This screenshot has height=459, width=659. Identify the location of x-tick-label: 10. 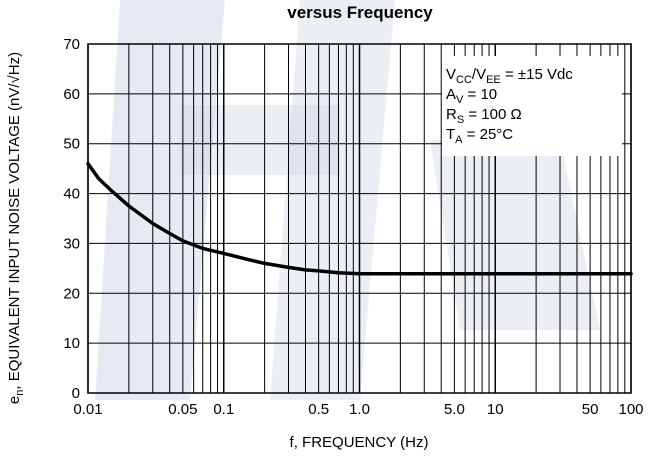
(495, 409).